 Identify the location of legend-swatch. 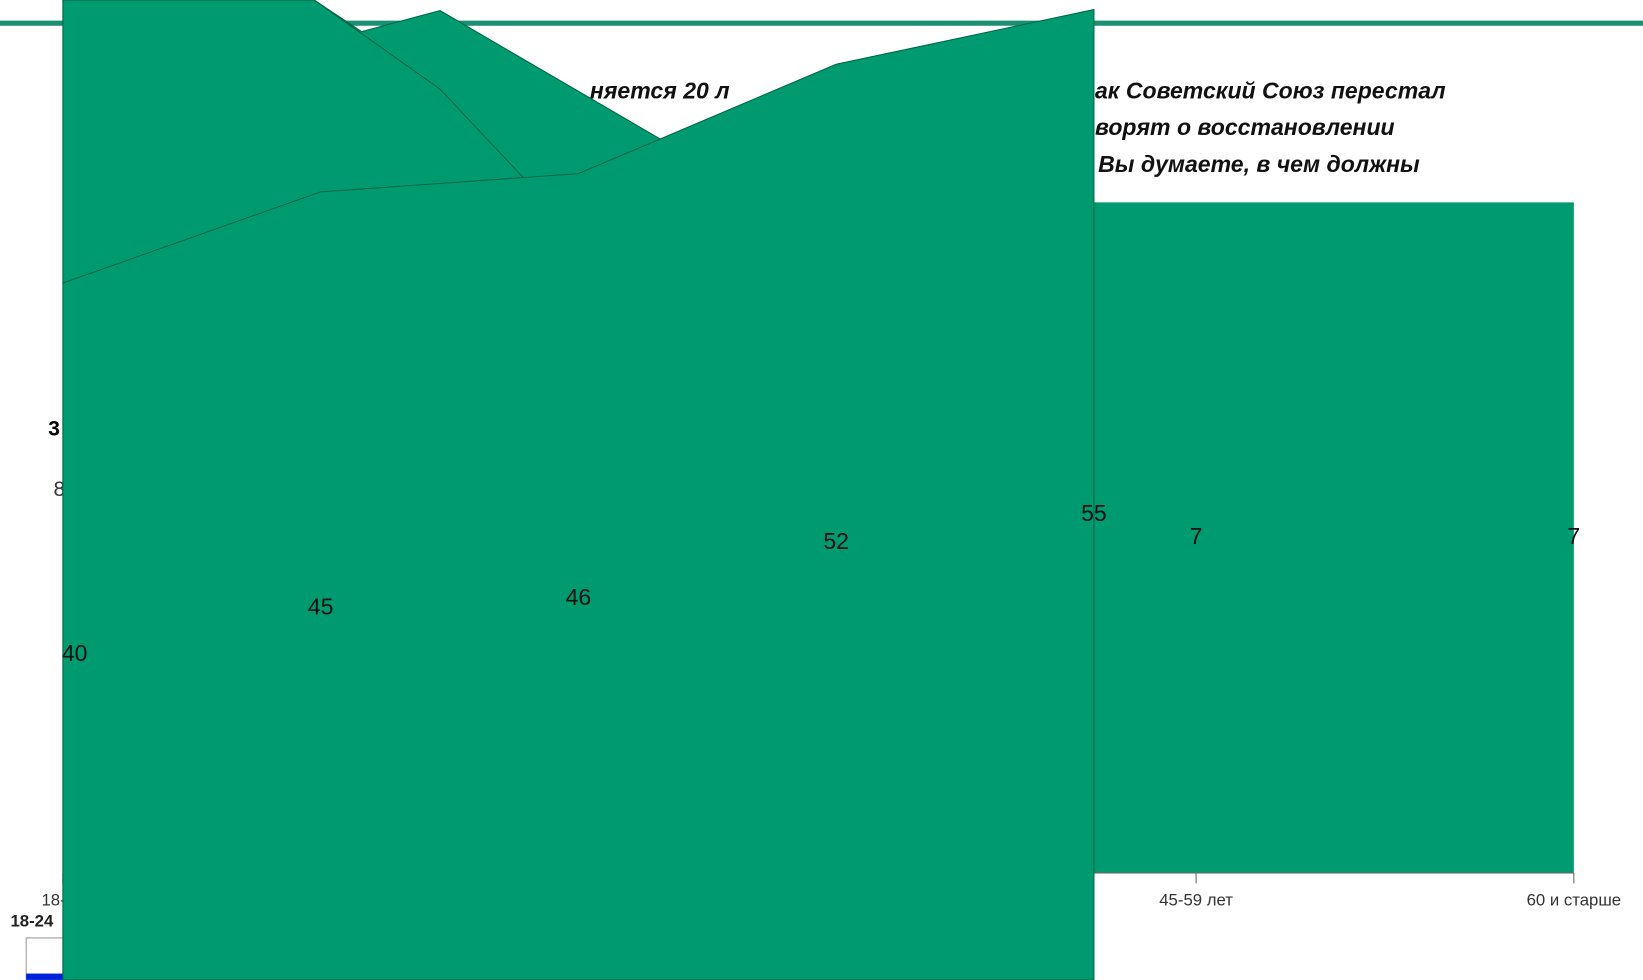
(47, 976).